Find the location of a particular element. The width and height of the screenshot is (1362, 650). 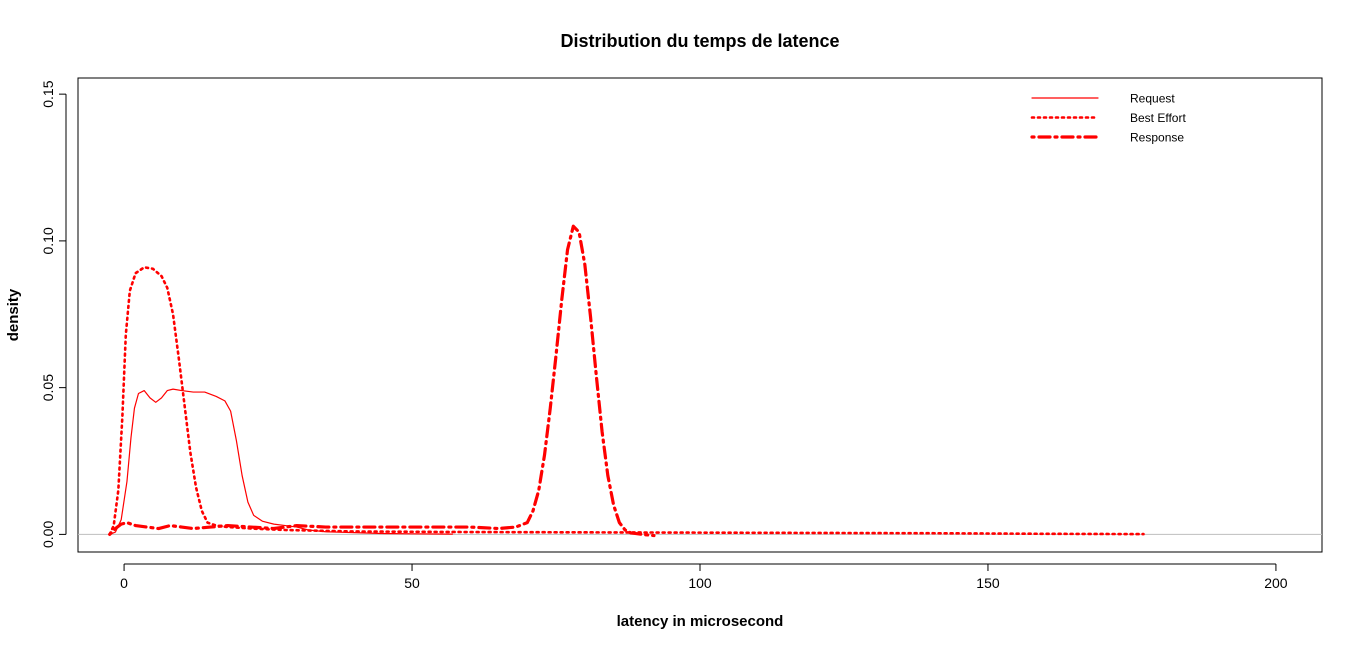

legend-label: Request is located at coordinates (1152, 99).